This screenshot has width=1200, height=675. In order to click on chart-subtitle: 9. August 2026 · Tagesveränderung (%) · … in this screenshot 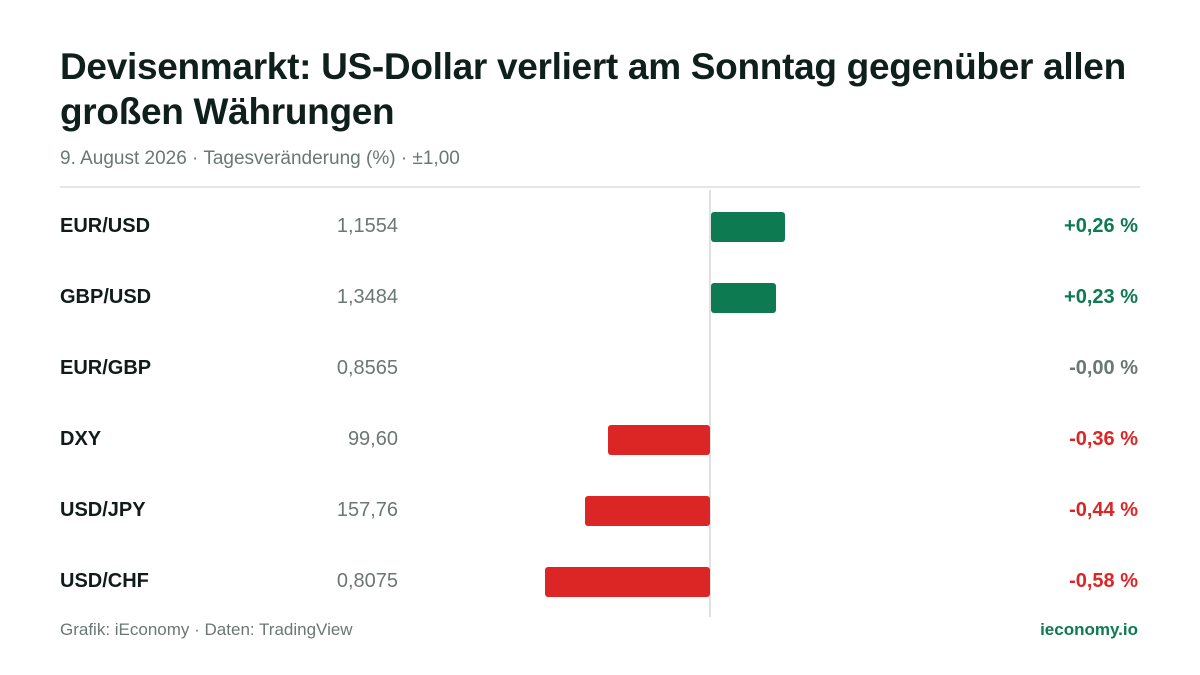, I will do `click(260, 158)`.